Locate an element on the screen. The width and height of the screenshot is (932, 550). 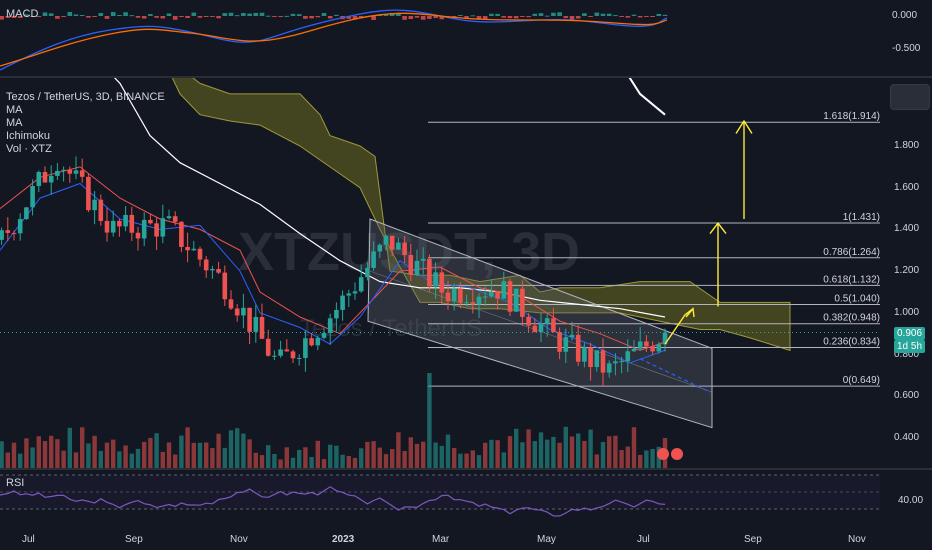
symbol-title: Tezos / TetherUS, 3D, BINANCE is located at coordinates (85, 97).